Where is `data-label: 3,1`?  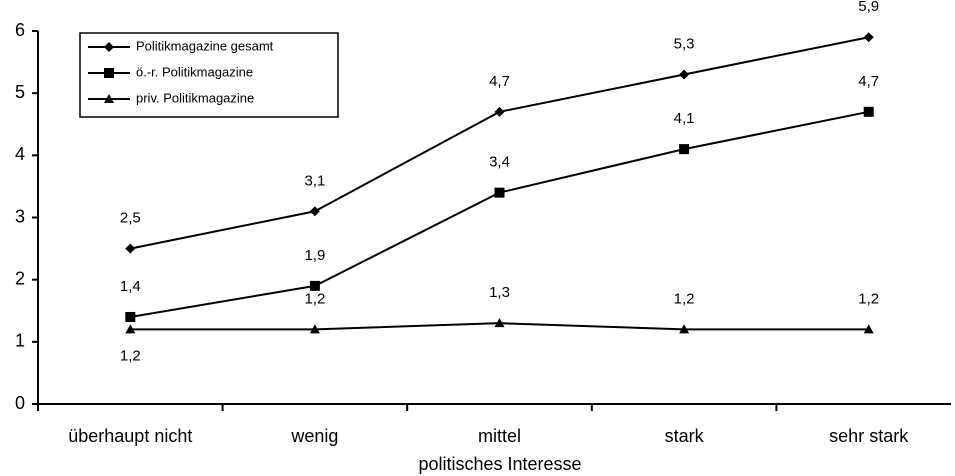
data-label: 3,1 is located at coordinates (314, 180).